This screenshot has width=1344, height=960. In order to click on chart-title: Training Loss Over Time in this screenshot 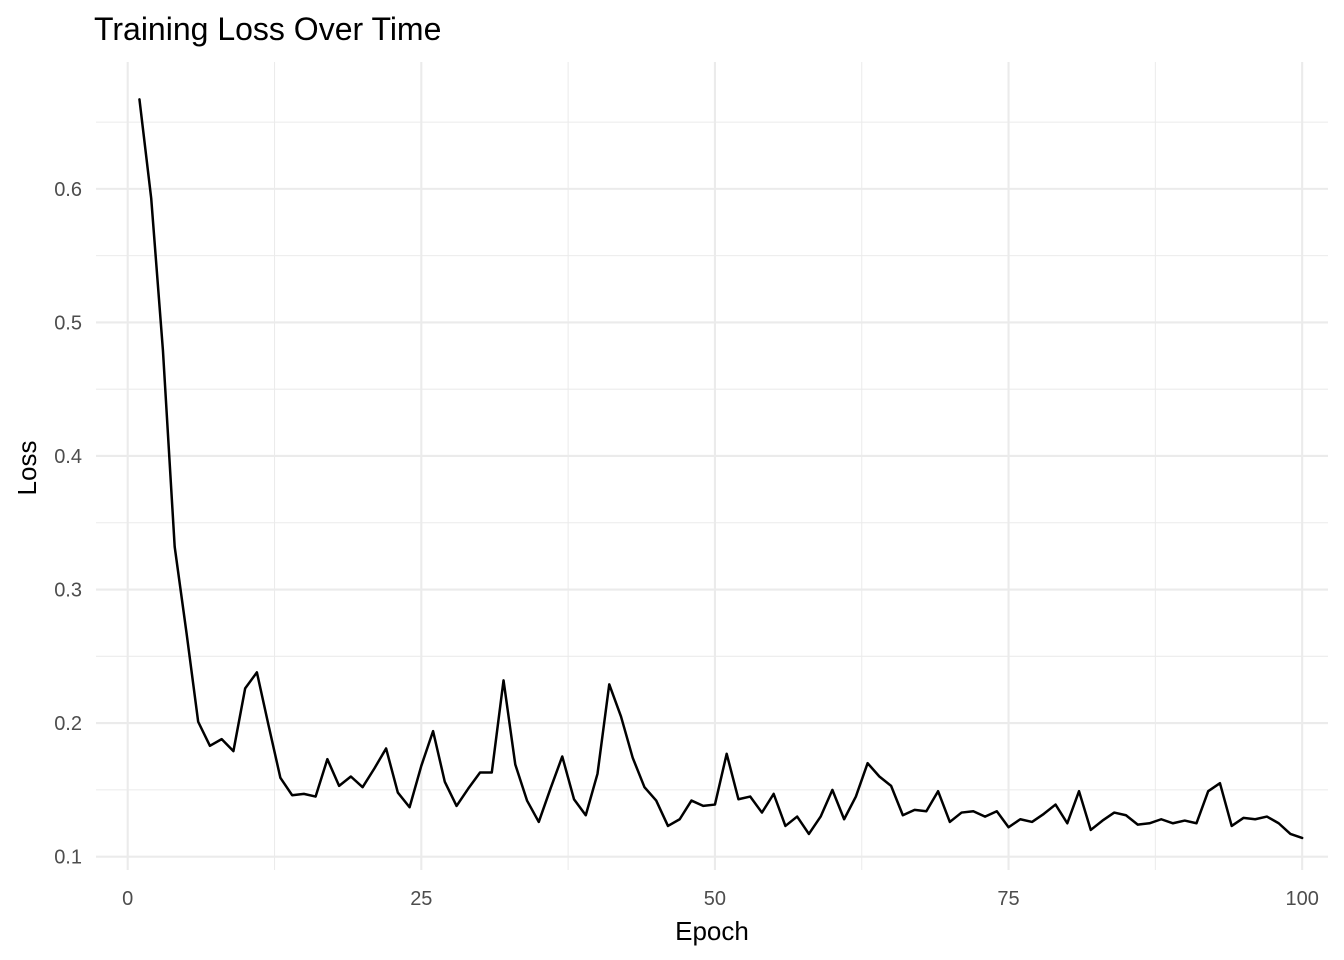, I will do `click(267, 29)`.